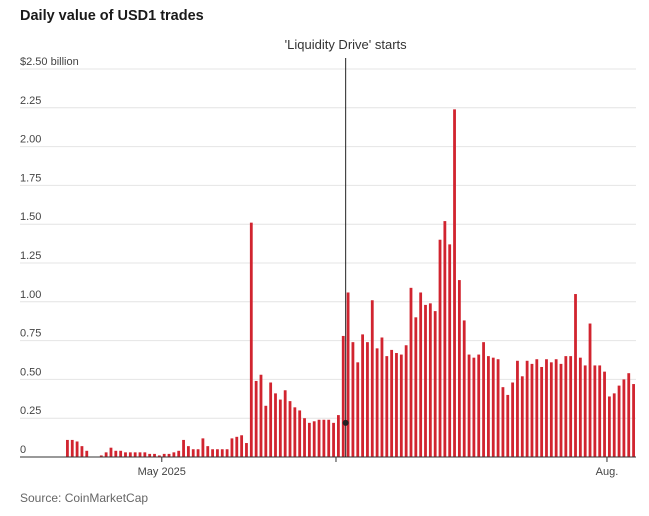 Image resolution: width=649 pixels, height=516 pixels. What do you see at coordinates (30, 101) in the screenshot?
I see `y-tick-label-1: 2.25` at bounding box center [30, 101].